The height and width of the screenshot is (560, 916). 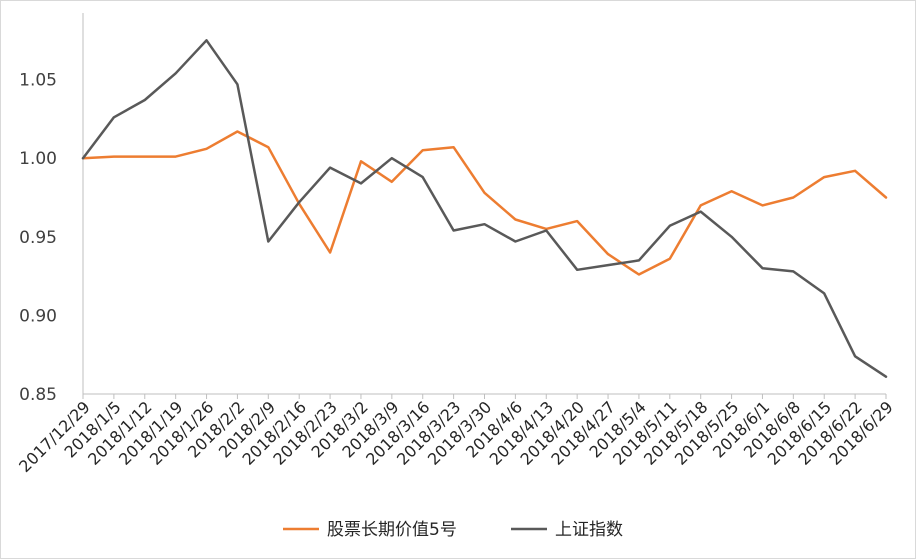 I want to click on legend: 股票长期价值5号 上证指数, so click(x=453, y=530).